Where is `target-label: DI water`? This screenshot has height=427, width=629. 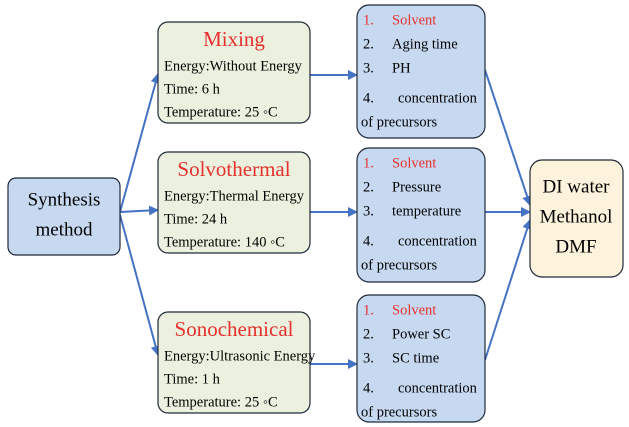
target-label: DI water is located at coordinates (577, 186).